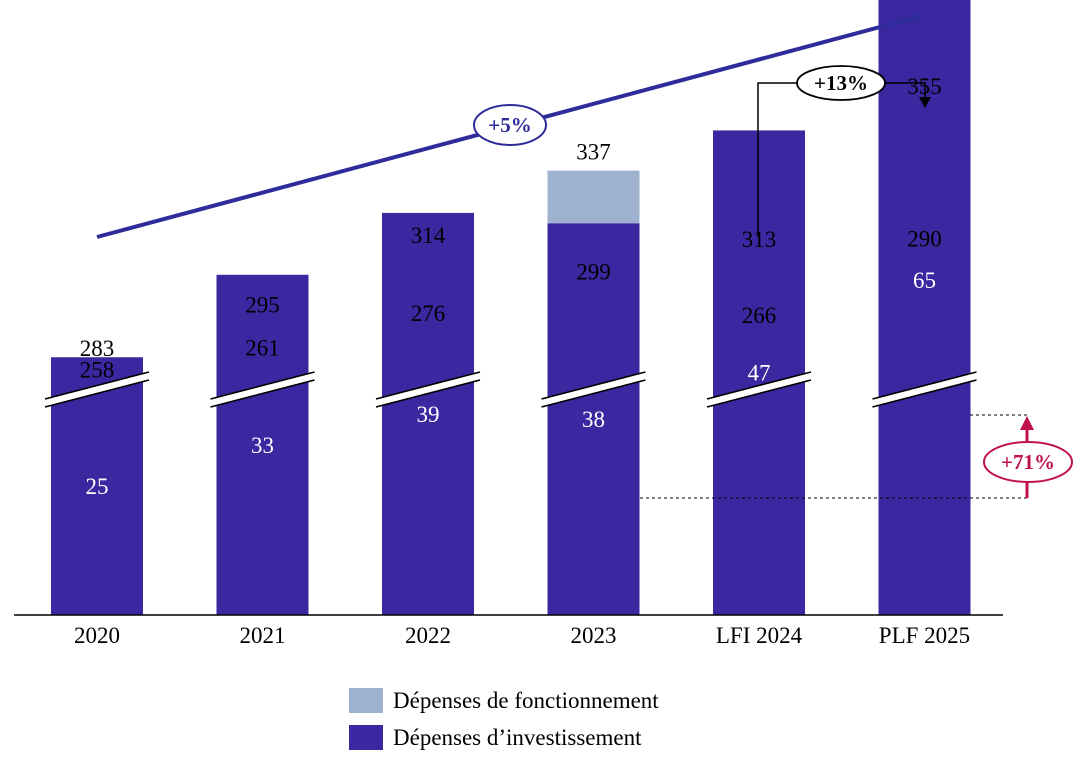 The height and width of the screenshot is (769, 1074). I want to click on label-total-2023: 337, so click(593, 152).